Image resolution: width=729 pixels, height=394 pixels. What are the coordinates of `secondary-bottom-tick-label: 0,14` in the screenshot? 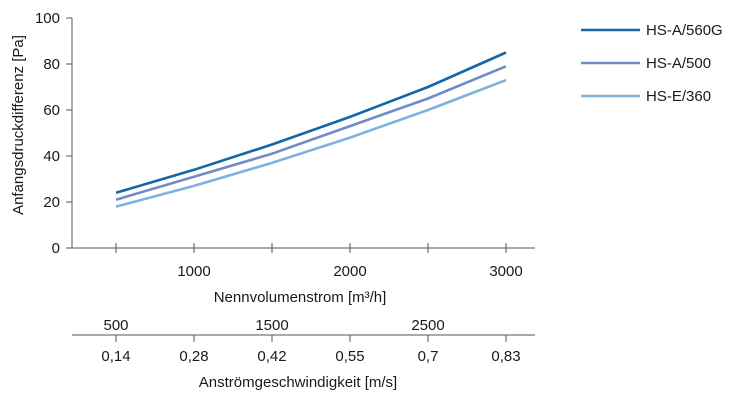 It's located at (115, 356).